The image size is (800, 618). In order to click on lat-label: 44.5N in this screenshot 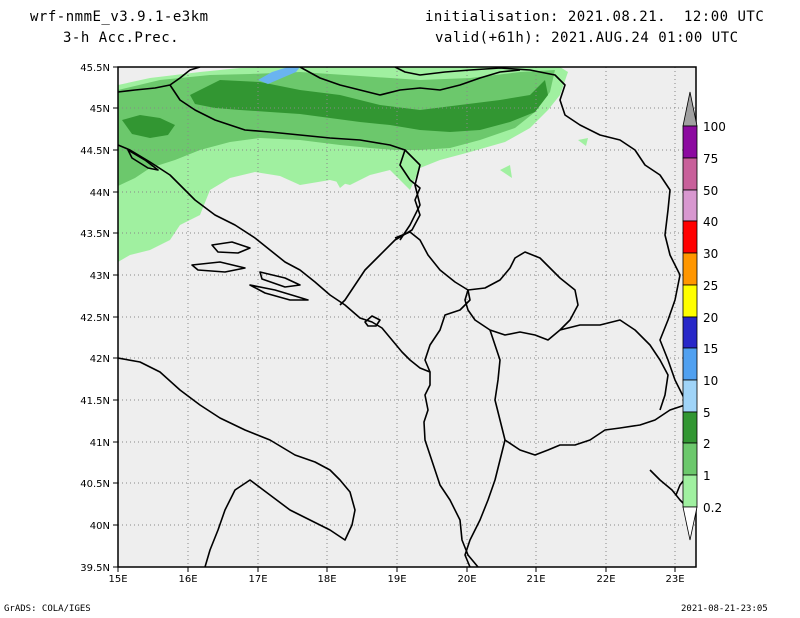, I will do `click(95, 151)`.